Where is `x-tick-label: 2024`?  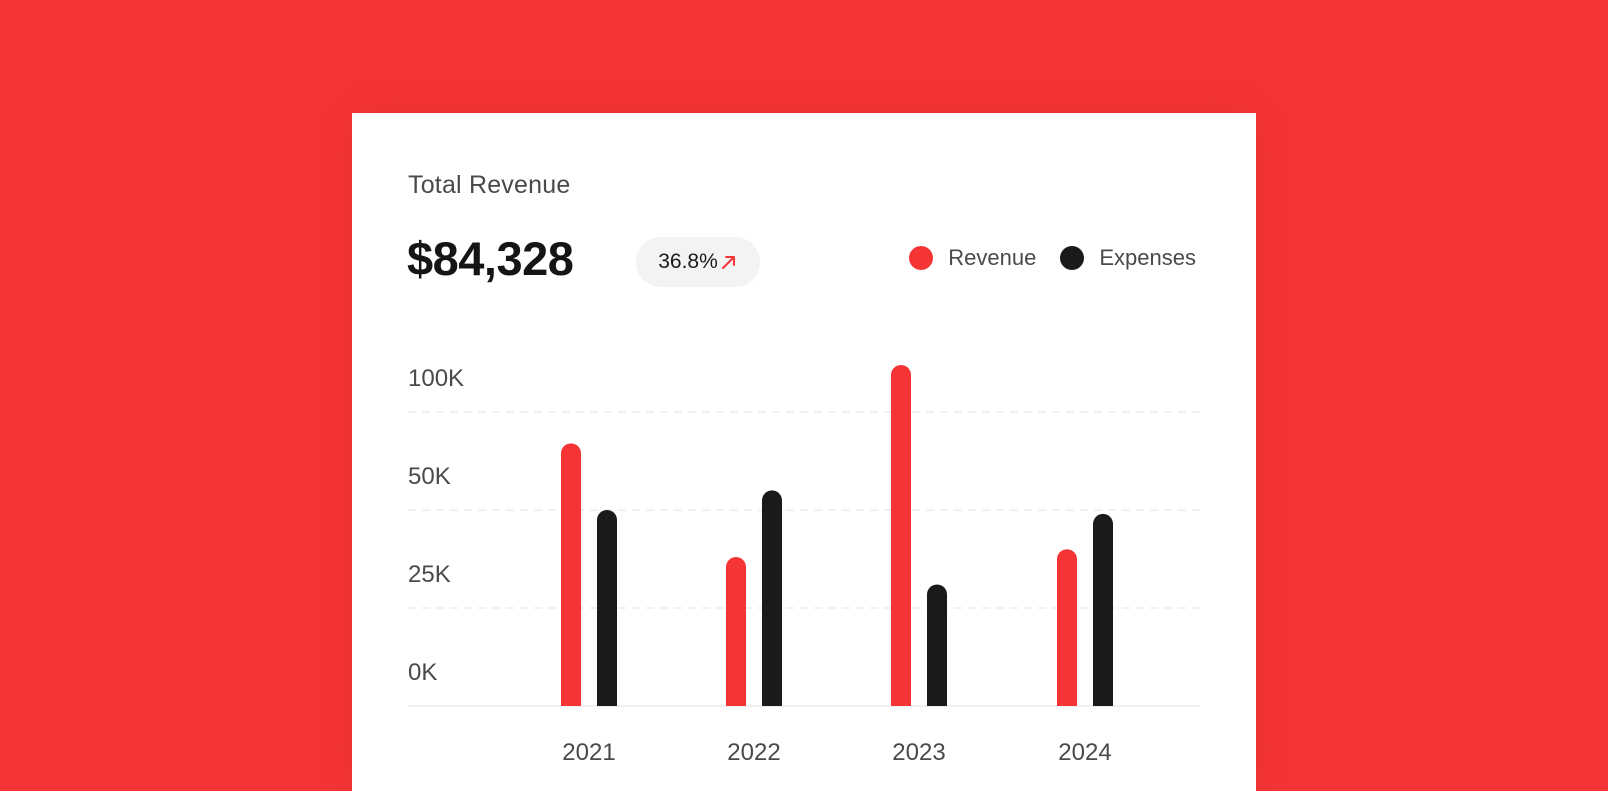
x-tick-label: 2024 is located at coordinates (1084, 752).